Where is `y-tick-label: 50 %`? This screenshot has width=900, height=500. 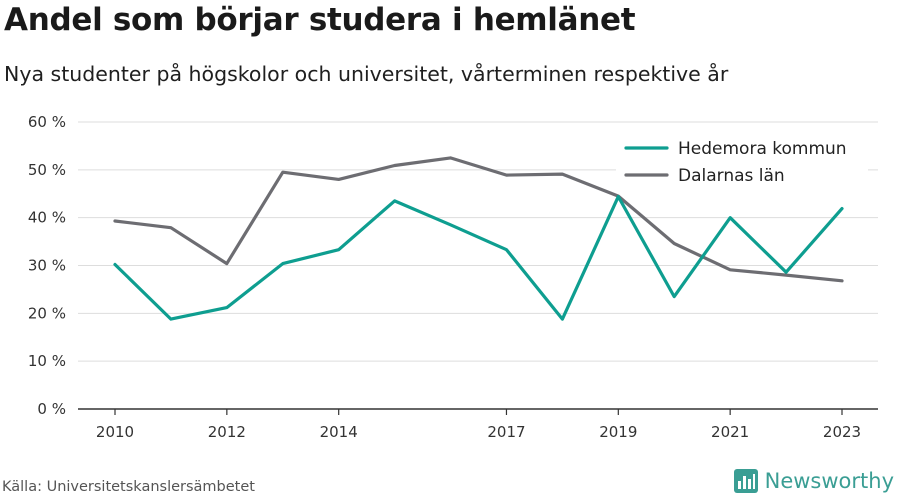 y-tick-label: 50 % is located at coordinates (47, 170).